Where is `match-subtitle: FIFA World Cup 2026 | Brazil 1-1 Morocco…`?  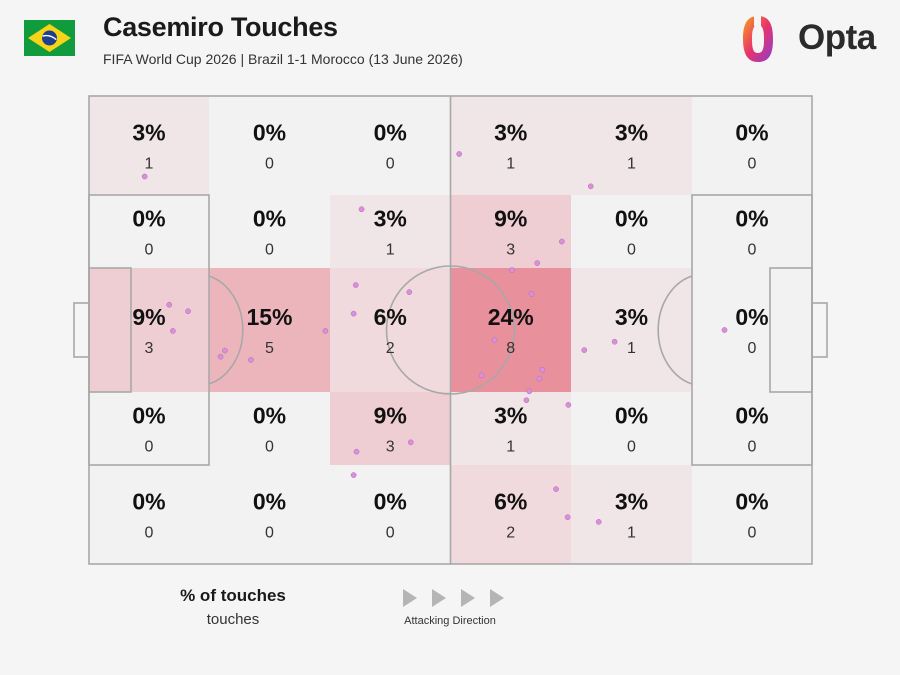 match-subtitle: FIFA World Cup 2026 | Brazil 1-1 Morocco… is located at coordinates (283, 59).